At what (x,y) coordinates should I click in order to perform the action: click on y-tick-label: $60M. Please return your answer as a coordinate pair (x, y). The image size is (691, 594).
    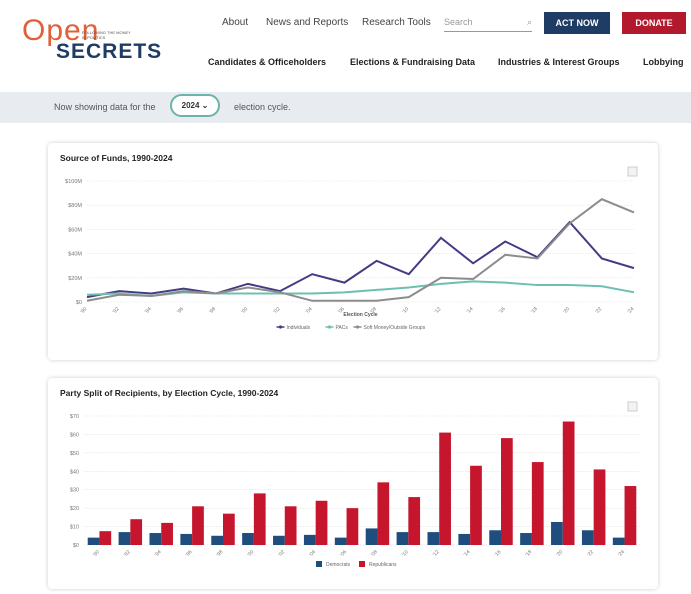
    Looking at the image, I should click on (75, 230).